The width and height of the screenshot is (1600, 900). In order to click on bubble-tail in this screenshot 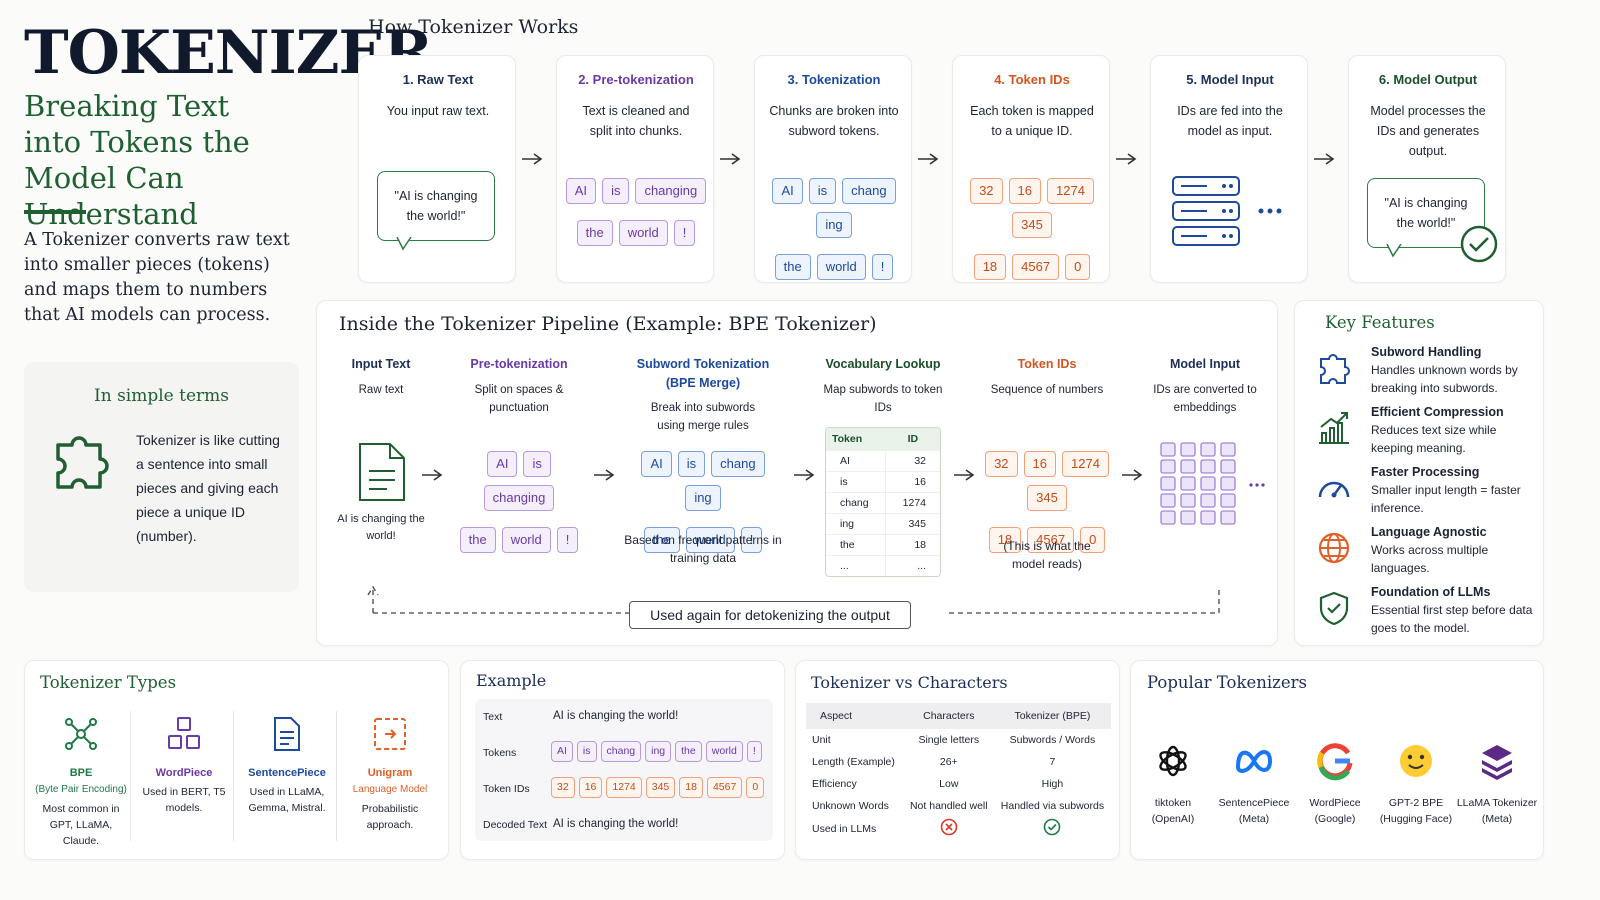, I will do `click(1395, 251)`.